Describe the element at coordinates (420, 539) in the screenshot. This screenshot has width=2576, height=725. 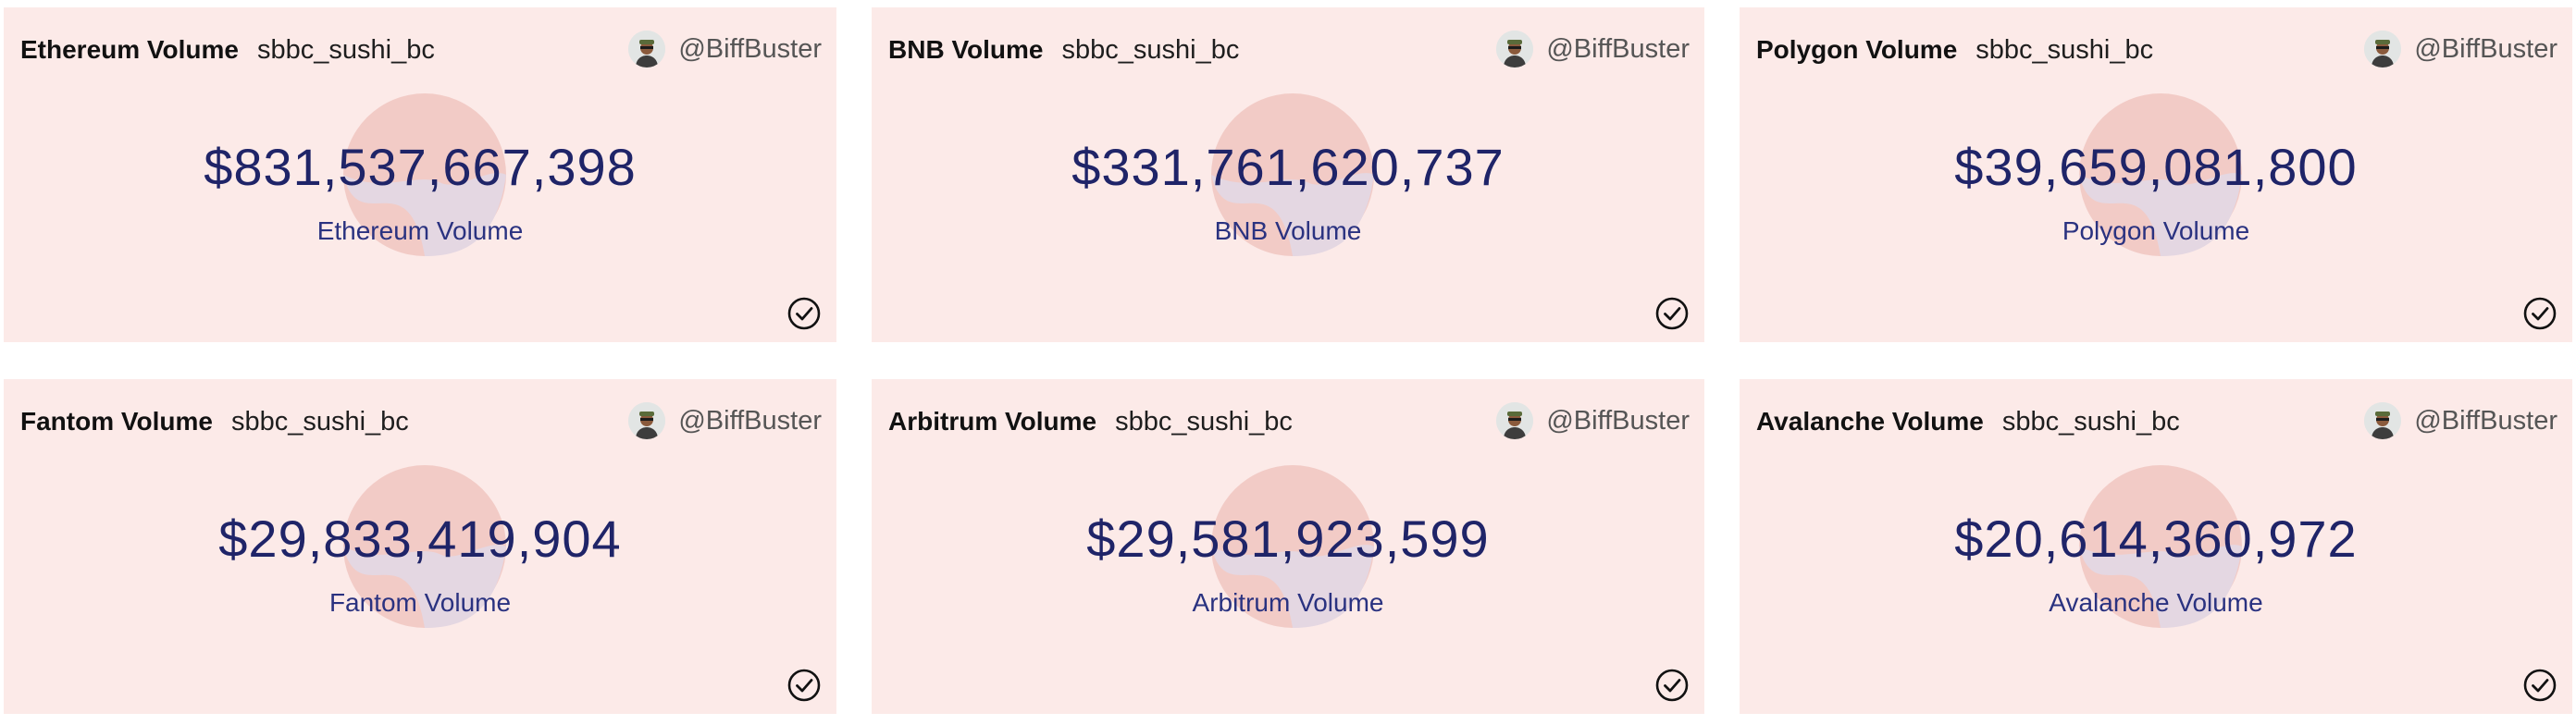
I see `metric-value: $29,833,419,904` at that location.